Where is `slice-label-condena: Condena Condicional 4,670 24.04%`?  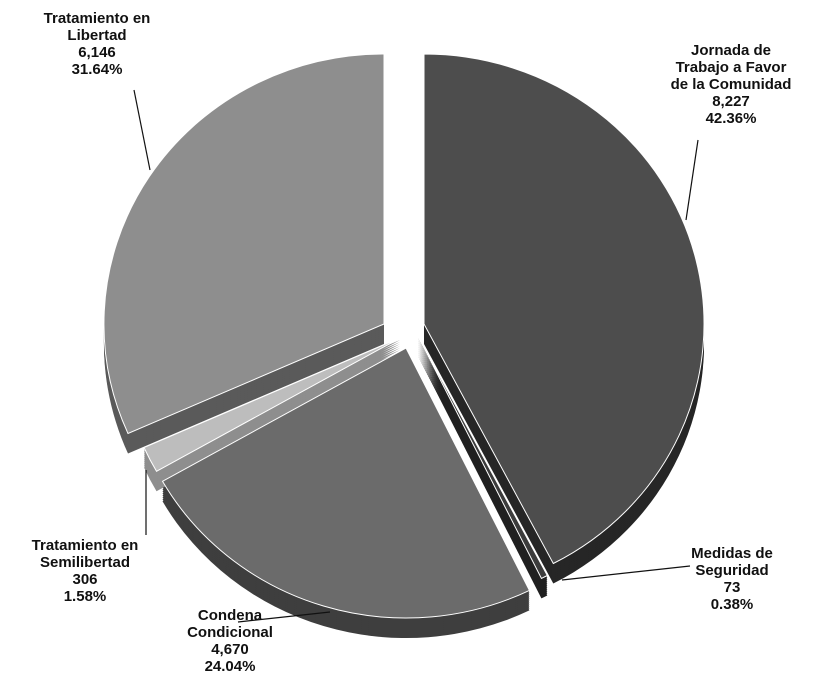 slice-label-condena: Condena Condicional 4,670 24.04% is located at coordinates (230, 641).